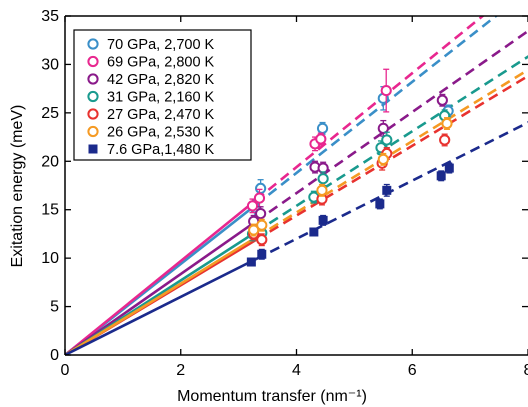 This screenshot has width=528, height=407. What do you see at coordinates (50, 113) in the screenshot?
I see `y-tick-label: 25` at bounding box center [50, 113].